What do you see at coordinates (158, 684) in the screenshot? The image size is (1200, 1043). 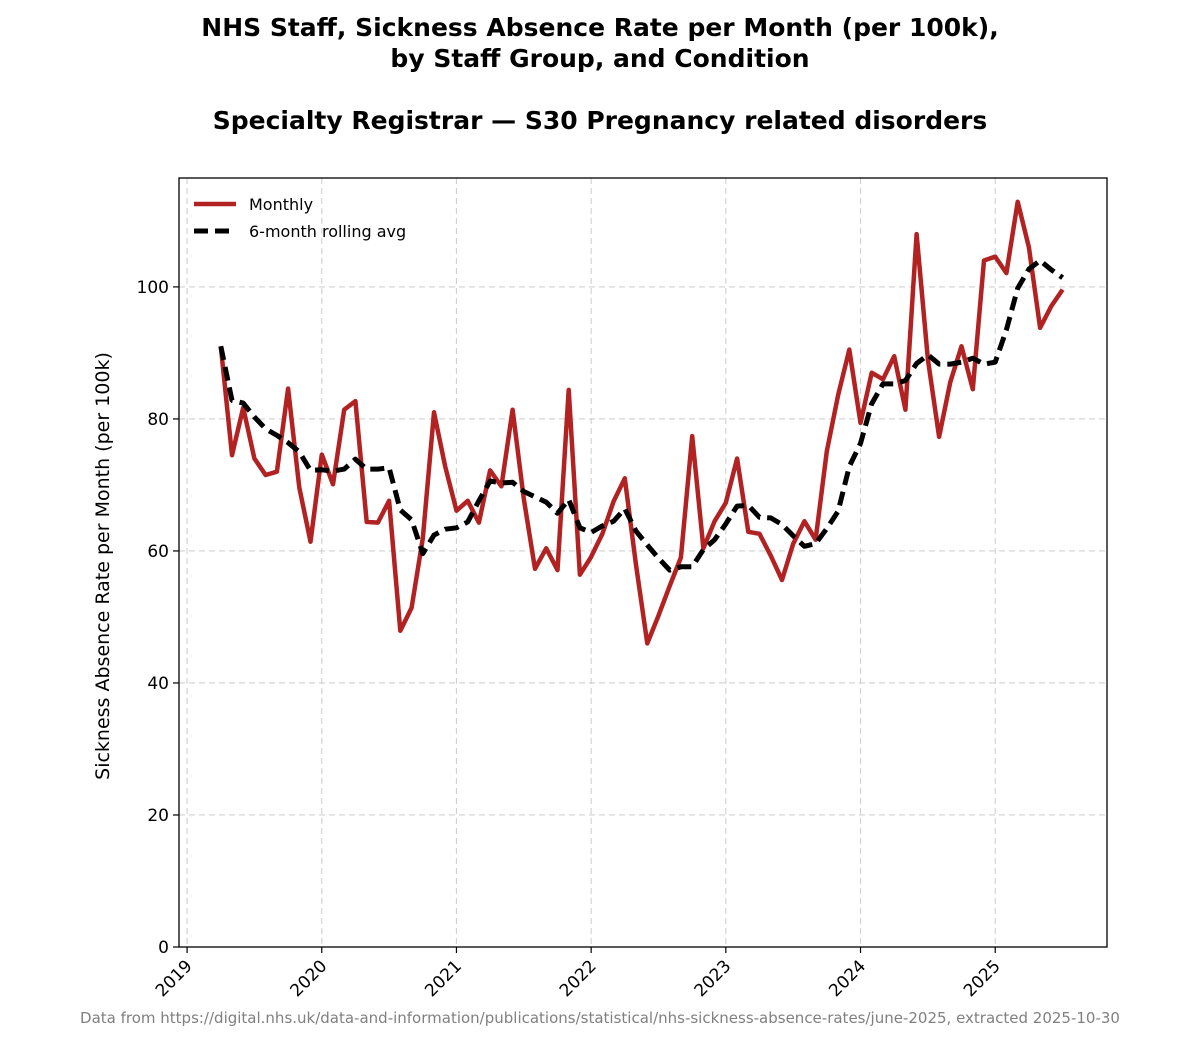 I see `y-tick-label: 40` at bounding box center [158, 684].